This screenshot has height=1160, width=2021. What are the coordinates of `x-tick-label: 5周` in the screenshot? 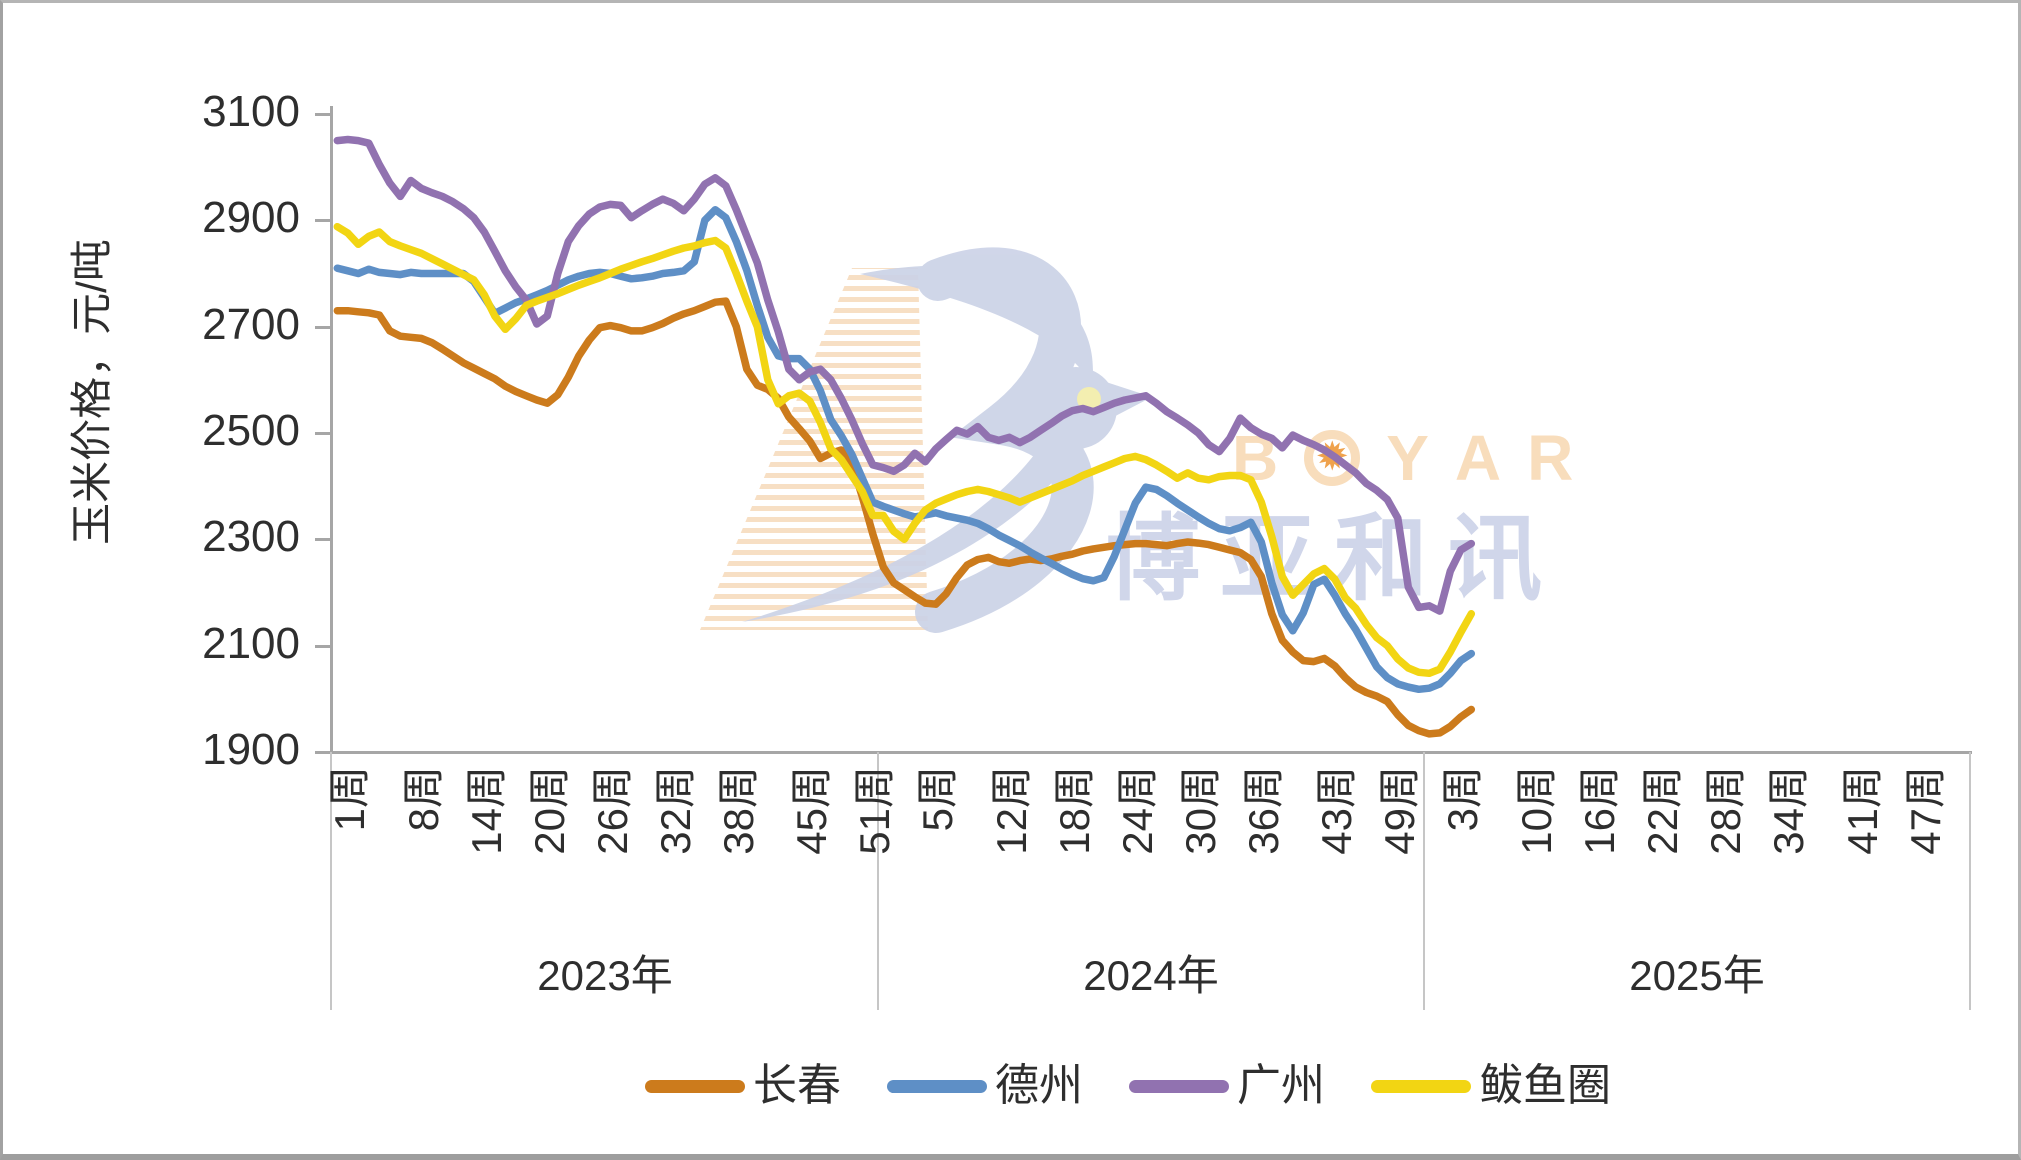 It's located at (937, 799).